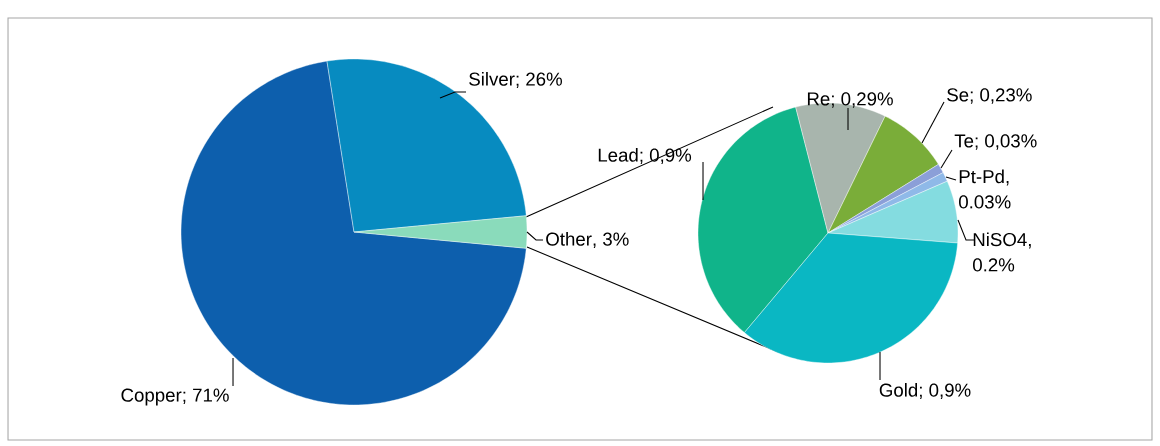 Image resolution: width=1160 pixels, height=446 pixels. Describe the element at coordinates (862, 100) in the screenshot. I see `data-label: ; 0,29%` at that location.